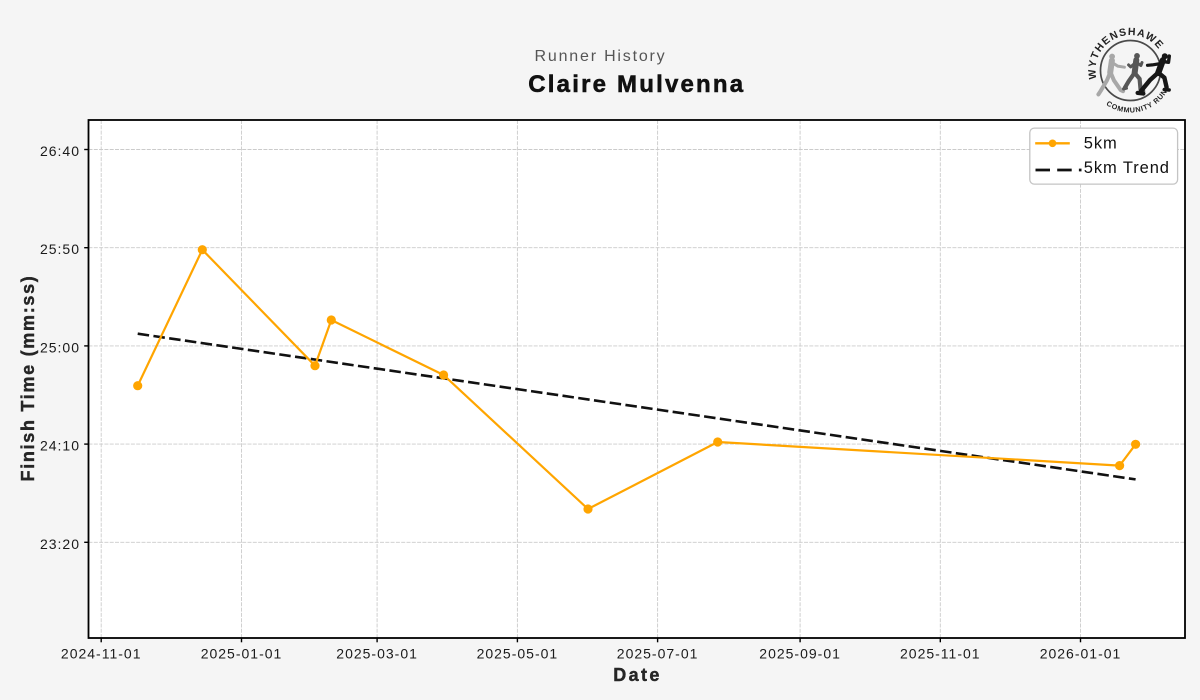  What do you see at coordinates (636, 84) in the screenshot?
I see `svg-text: Claire Mulvenna` at bounding box center [636, 84].